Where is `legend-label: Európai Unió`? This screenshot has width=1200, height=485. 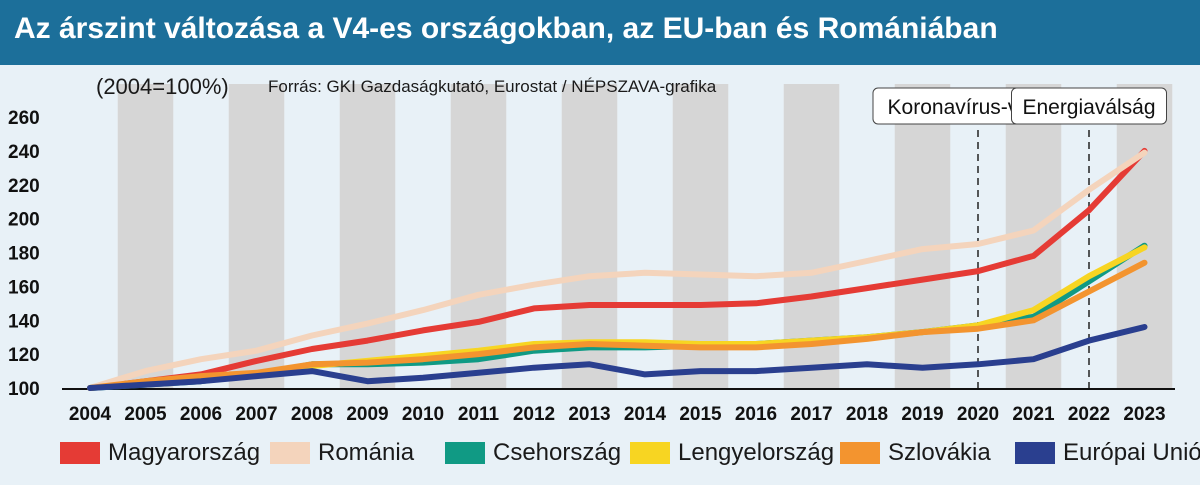 legend-label: Európai Unió is located at coordinates (1131, 452).